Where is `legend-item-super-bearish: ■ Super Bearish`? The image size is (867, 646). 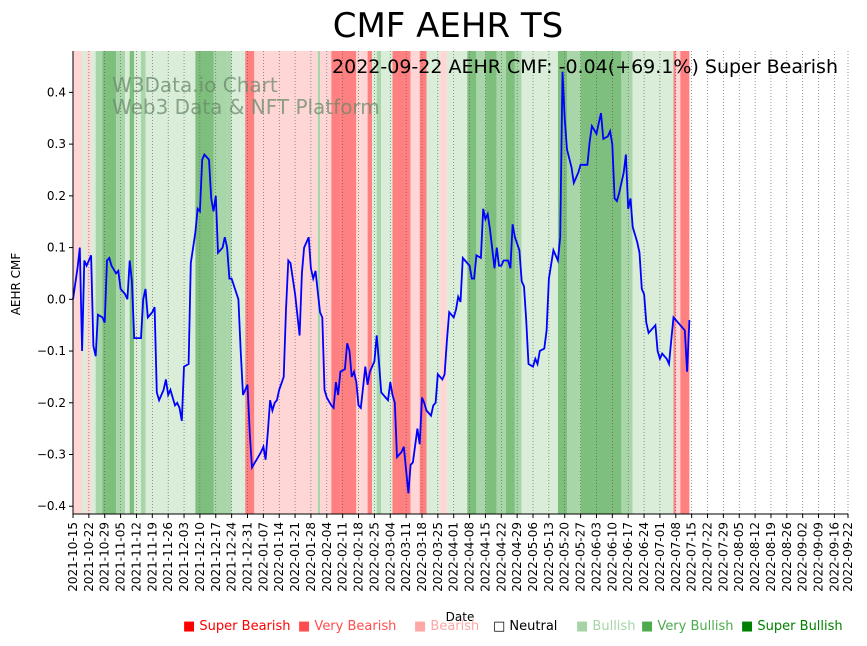
legend-item-super-bearish: ■ Super Bearish is located at coordinates (237, 626).